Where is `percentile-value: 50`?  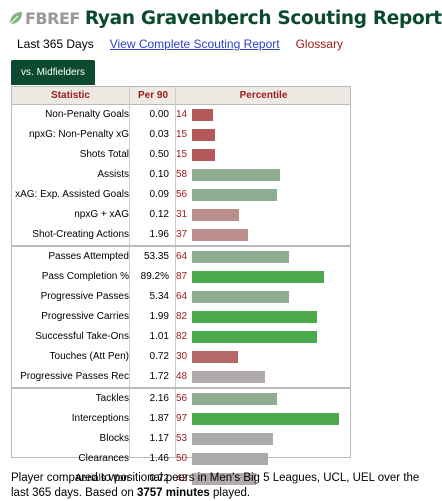 percentile-value: 50 is located at coordinates (182, 458).